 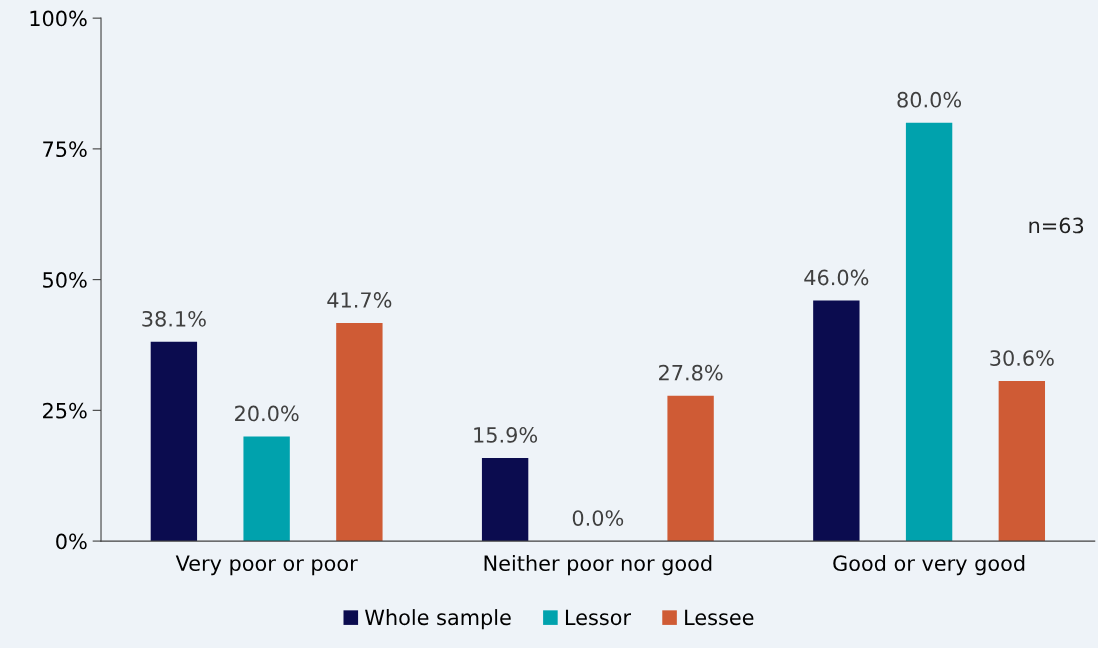 I want to click on y-tick-label: 0%, so click(x=71, y=541).